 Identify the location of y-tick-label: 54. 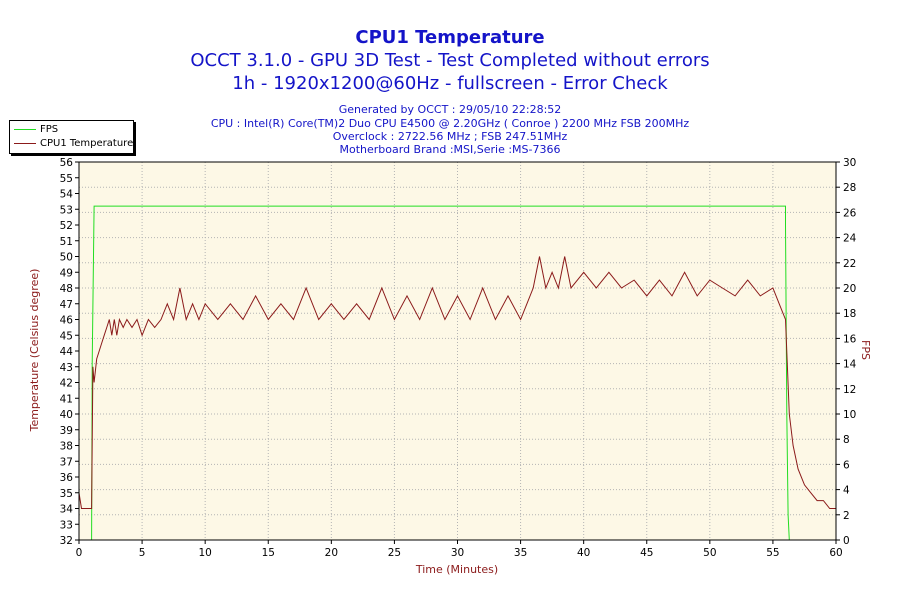
(67, 195).